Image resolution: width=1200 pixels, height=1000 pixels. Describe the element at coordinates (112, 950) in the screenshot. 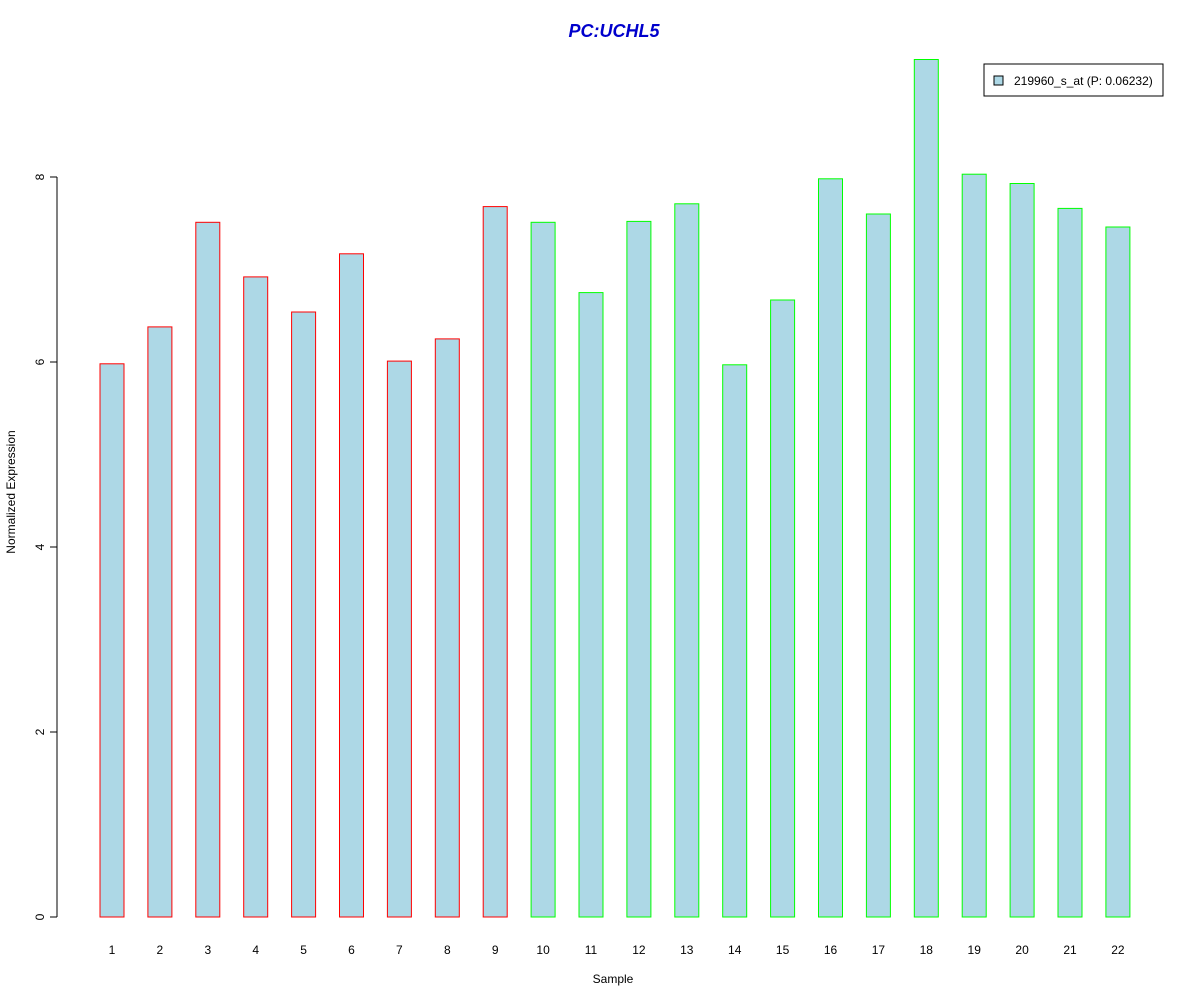

I see `x-axis-tick-label: 1` at that location.